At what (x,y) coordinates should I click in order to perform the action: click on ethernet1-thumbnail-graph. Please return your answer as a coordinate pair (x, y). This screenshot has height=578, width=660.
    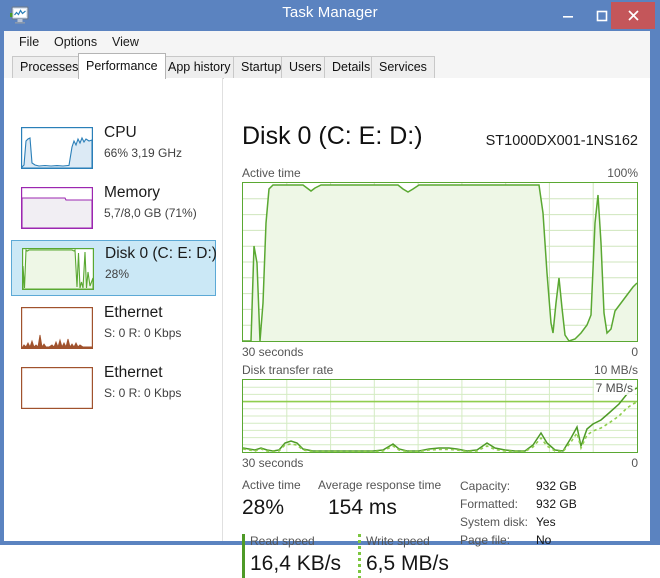
    Looking at the image, I should click on (57, 328).